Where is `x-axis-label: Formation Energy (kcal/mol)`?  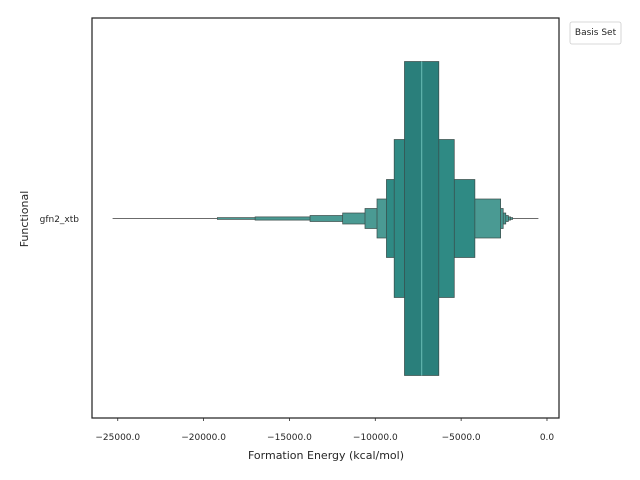 x-axis-label: Formation Energy (kcal/mol) is located at coordinates (326, 455).